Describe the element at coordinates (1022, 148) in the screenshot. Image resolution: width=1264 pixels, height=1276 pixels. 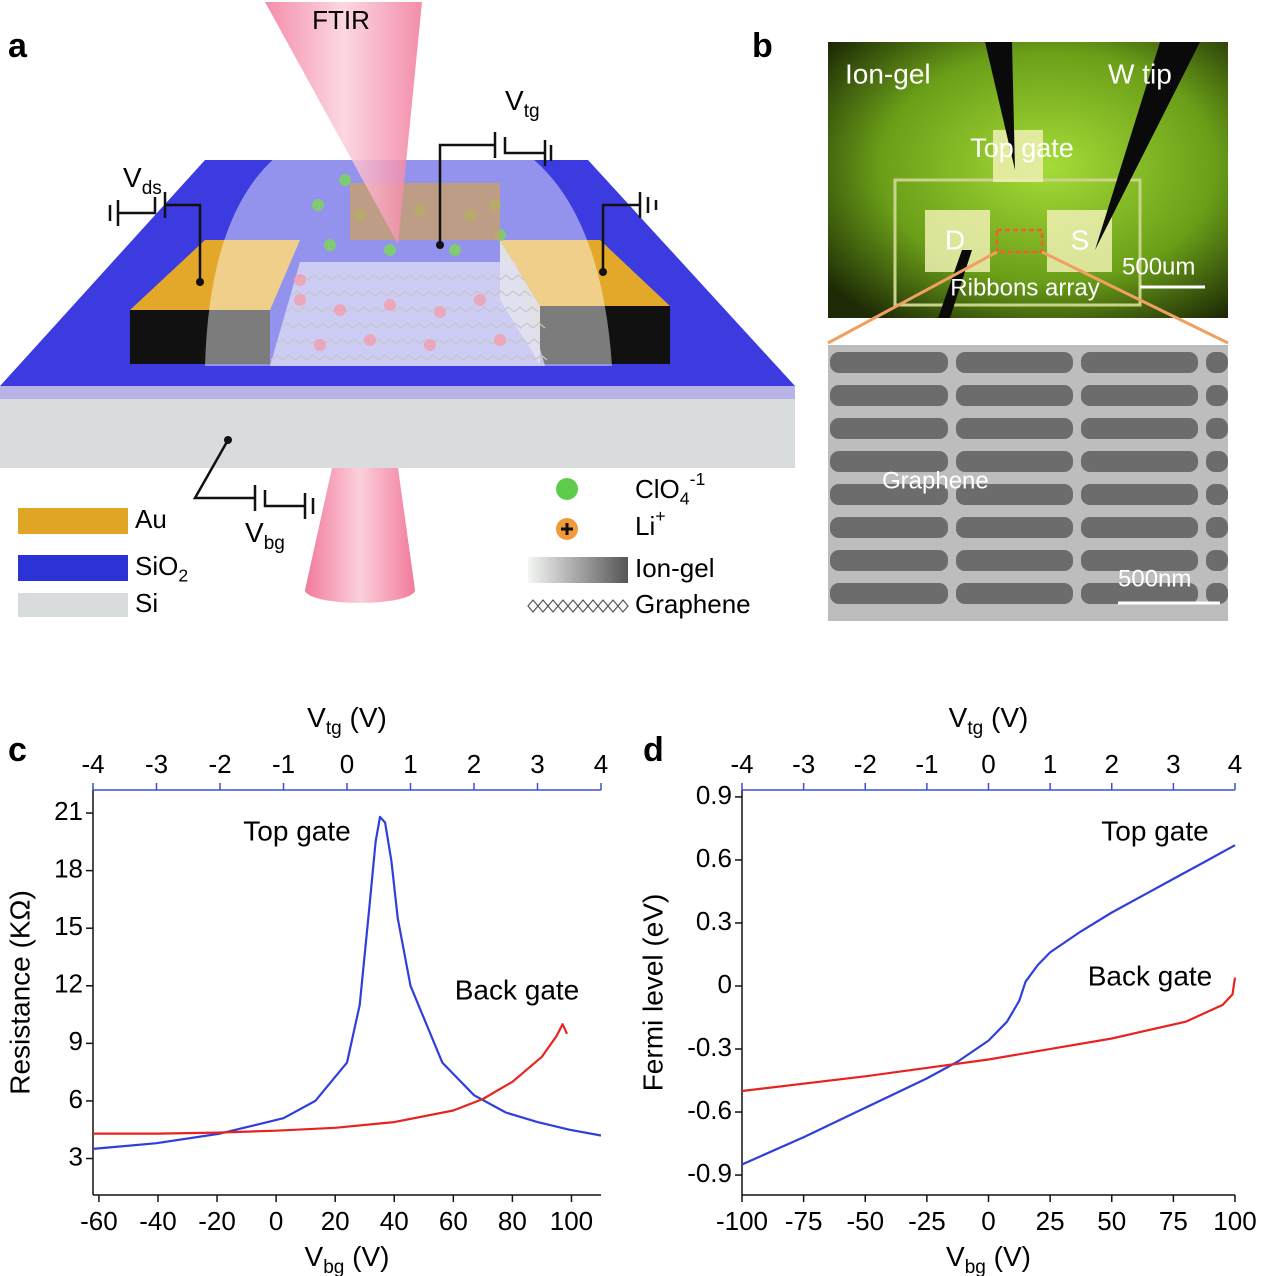
I see `micrograph-label: Top gate` at that location.